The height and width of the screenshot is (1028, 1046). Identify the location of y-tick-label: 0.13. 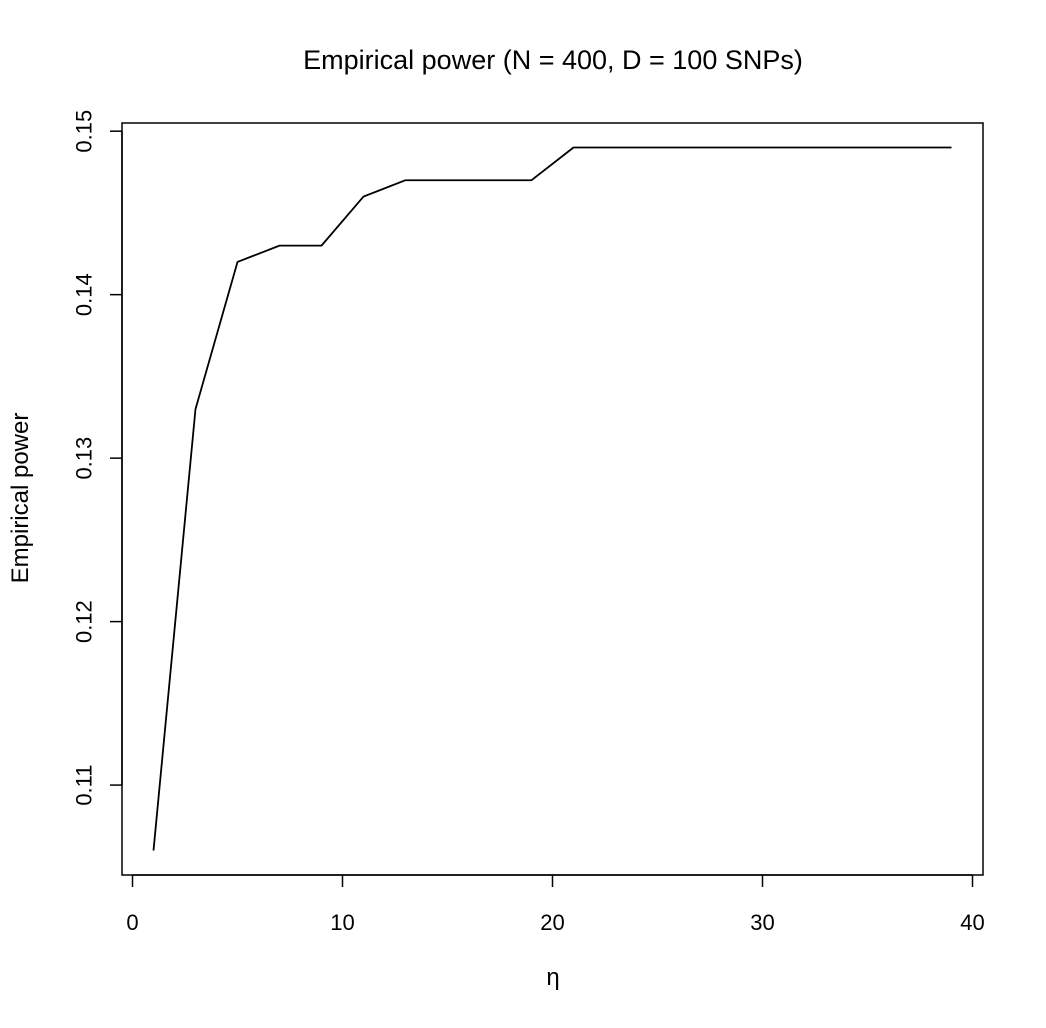
(84, 458).